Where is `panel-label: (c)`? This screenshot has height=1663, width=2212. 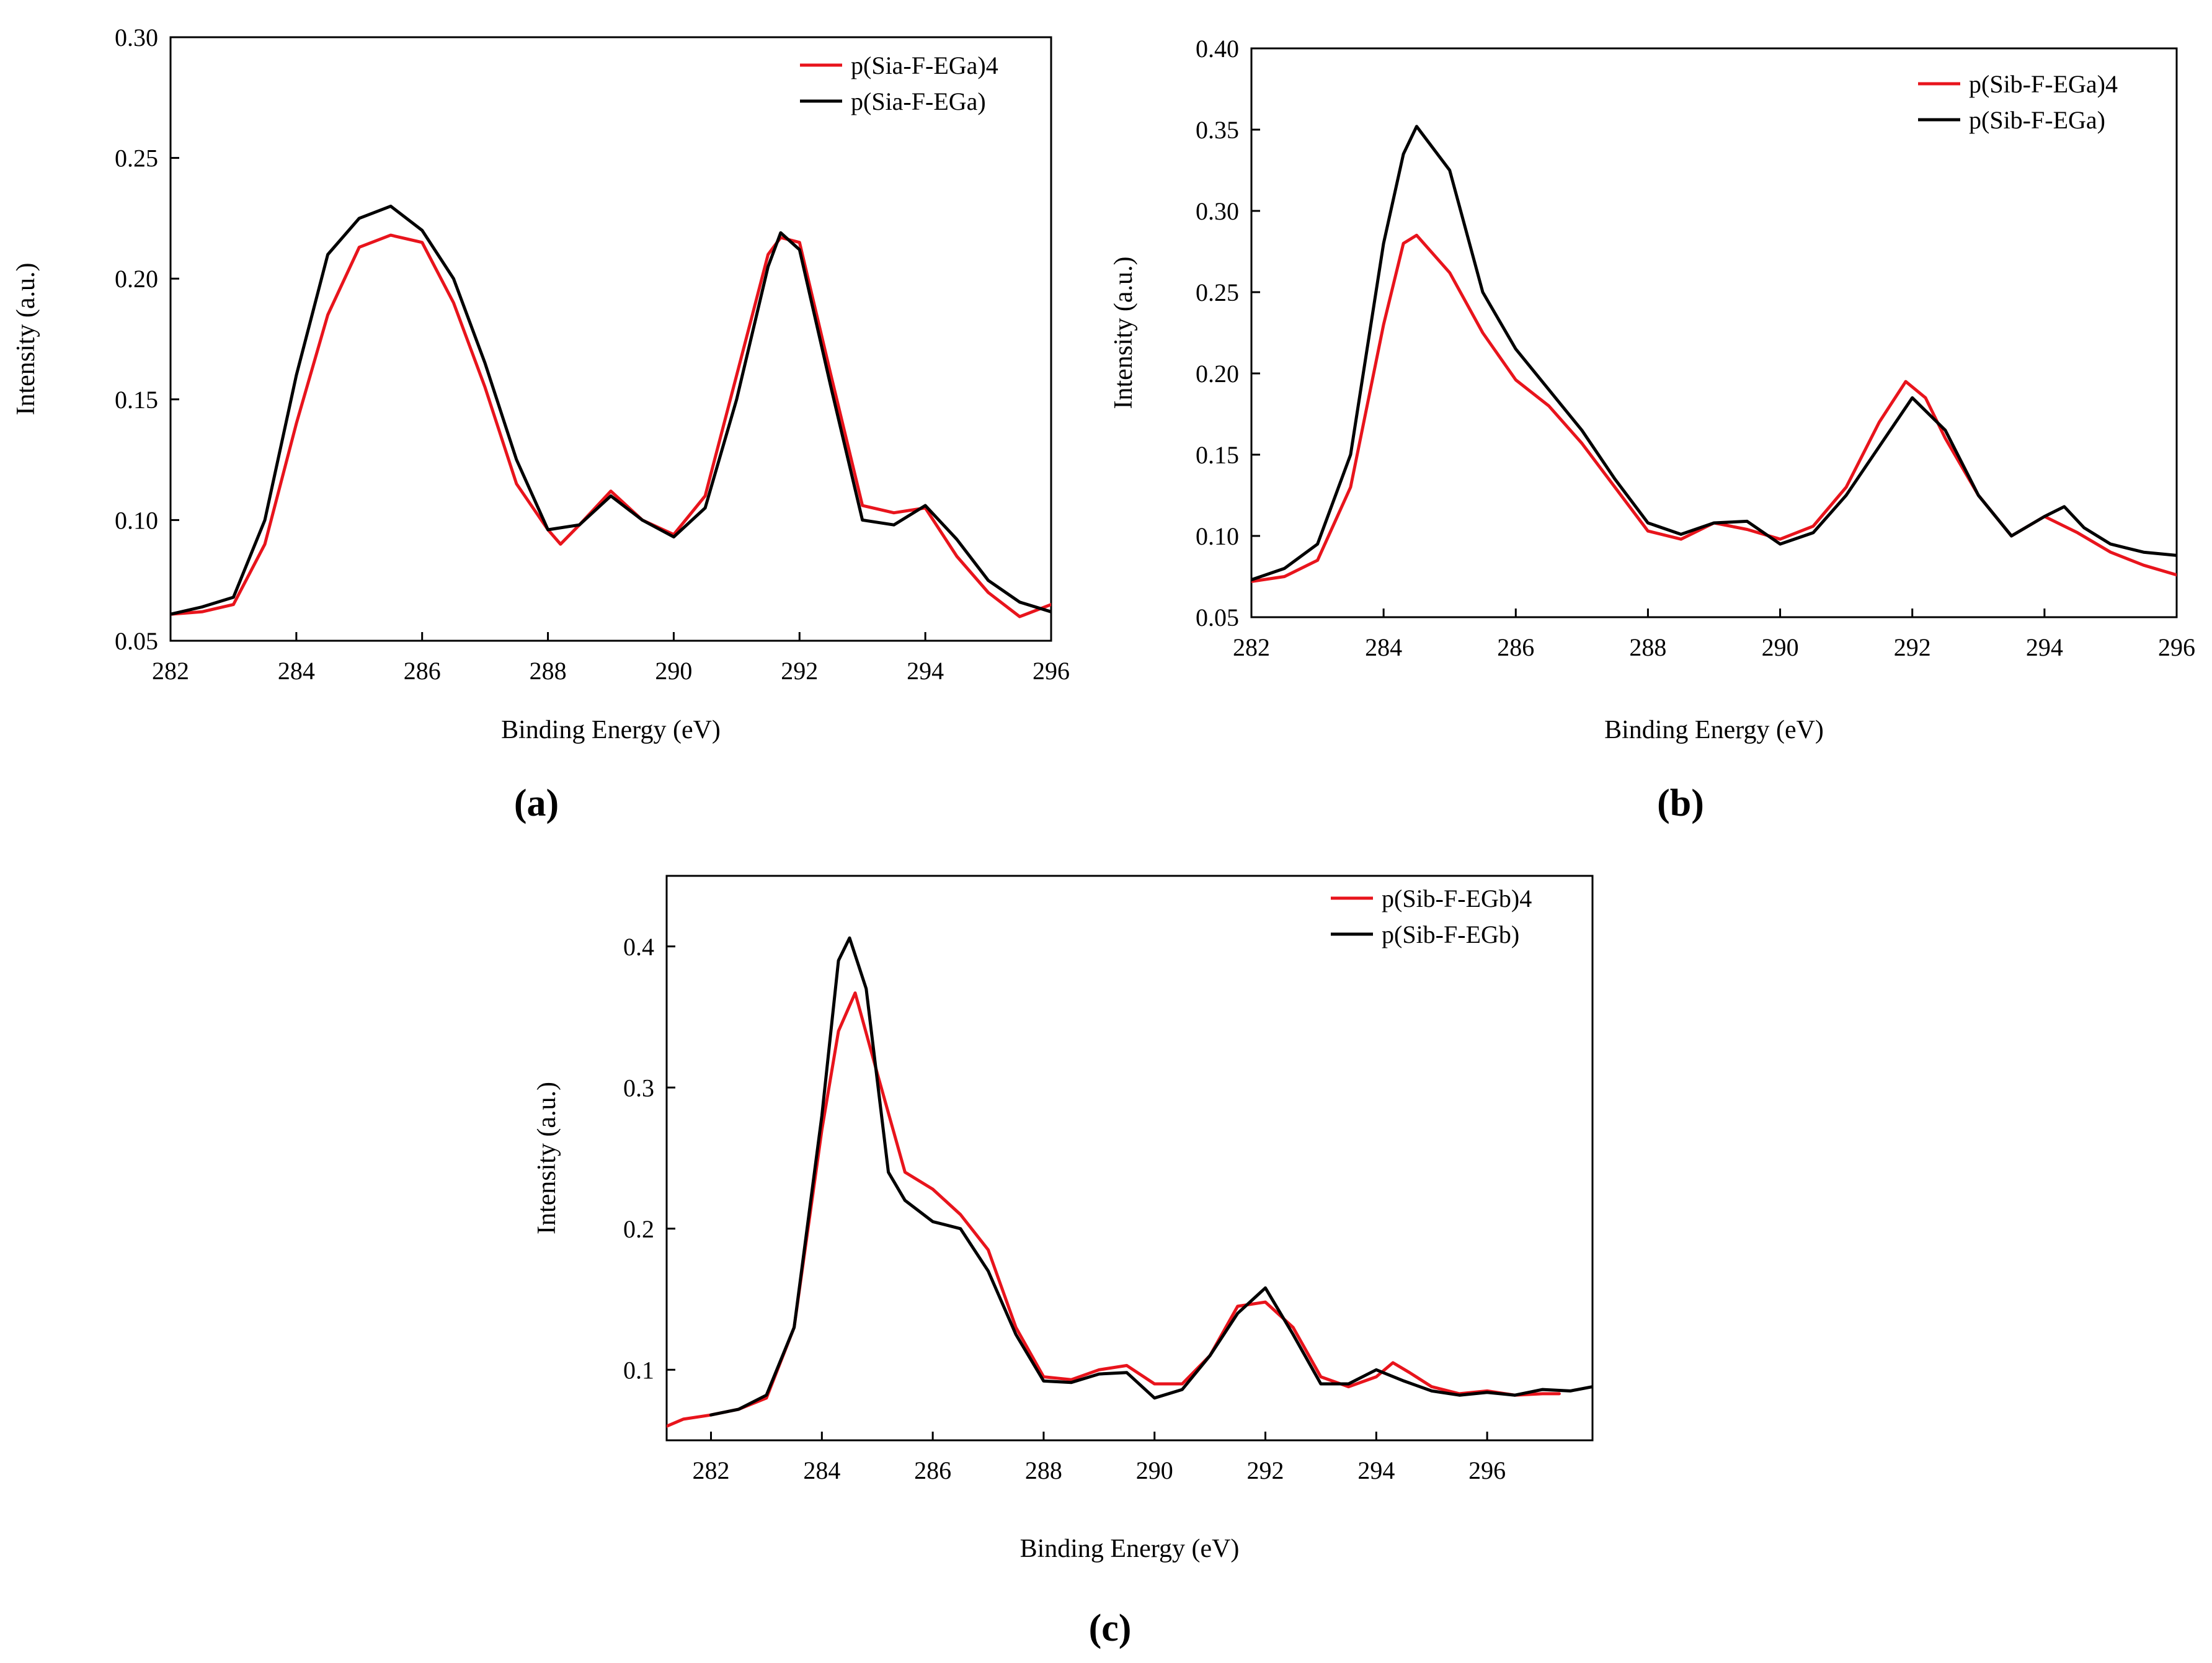
panel-label: (c) is located at coordinates (1110, 1628).